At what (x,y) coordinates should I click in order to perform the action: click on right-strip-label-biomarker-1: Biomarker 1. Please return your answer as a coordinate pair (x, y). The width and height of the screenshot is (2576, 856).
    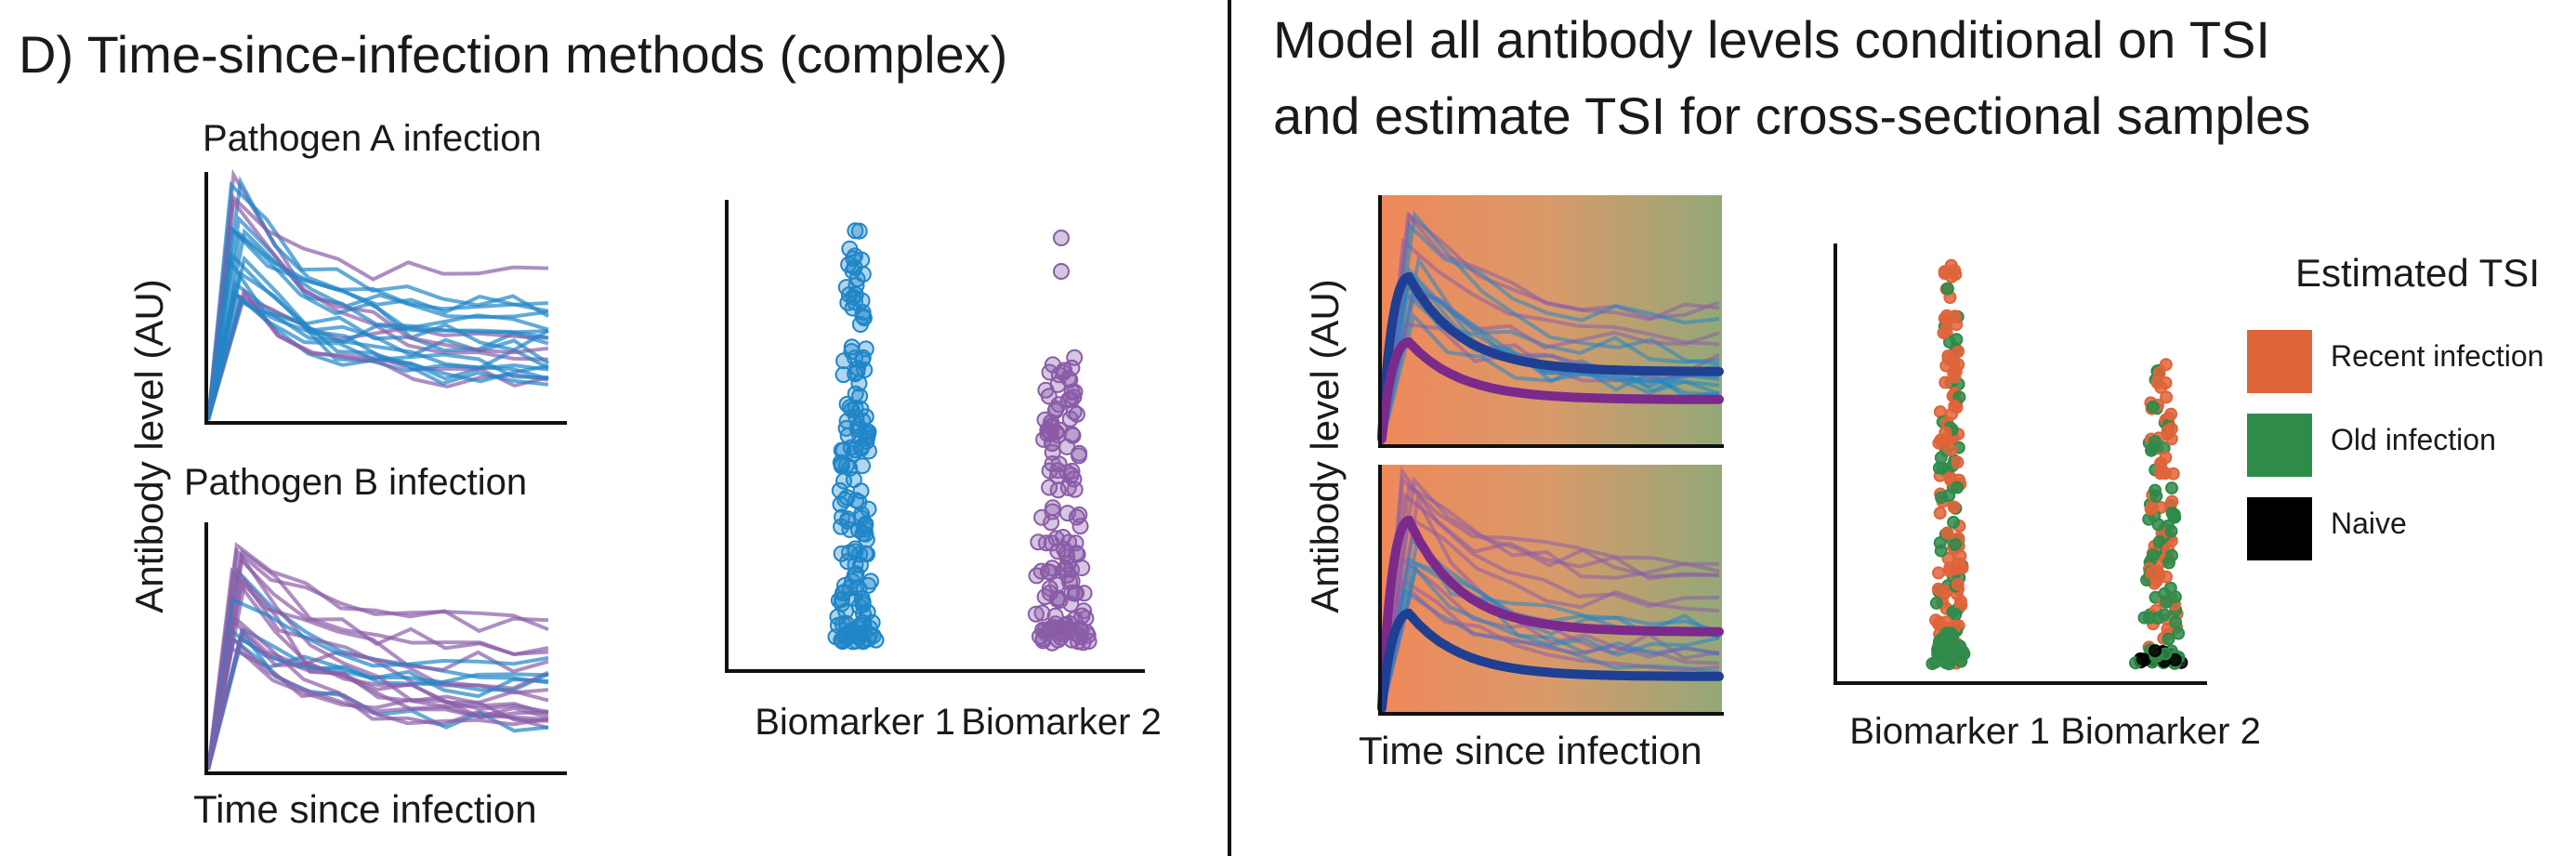
    Looking at the image, I should click on (1949, 731).